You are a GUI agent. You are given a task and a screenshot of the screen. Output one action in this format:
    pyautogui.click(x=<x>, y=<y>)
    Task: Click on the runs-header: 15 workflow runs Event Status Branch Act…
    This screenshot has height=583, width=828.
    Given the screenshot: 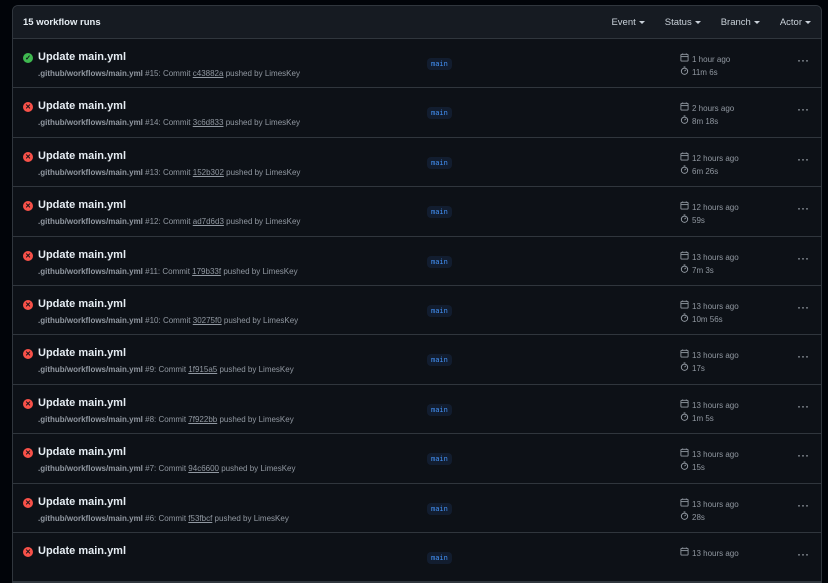 What is the action you would take?
    pyautogui.click(x=417, y=22)
    